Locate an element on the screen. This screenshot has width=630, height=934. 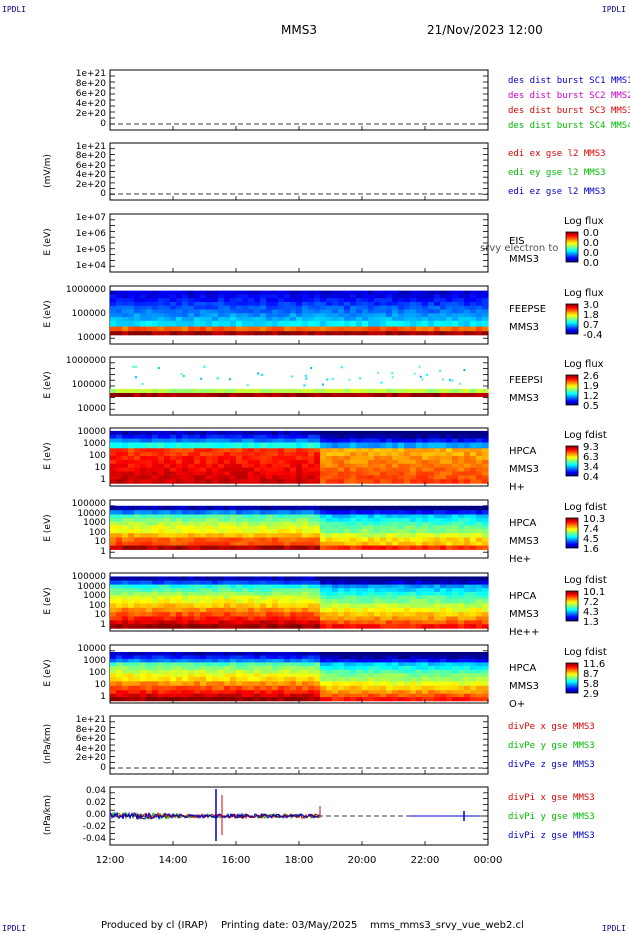
heatmap-speck is located at coordinates (217, 378).